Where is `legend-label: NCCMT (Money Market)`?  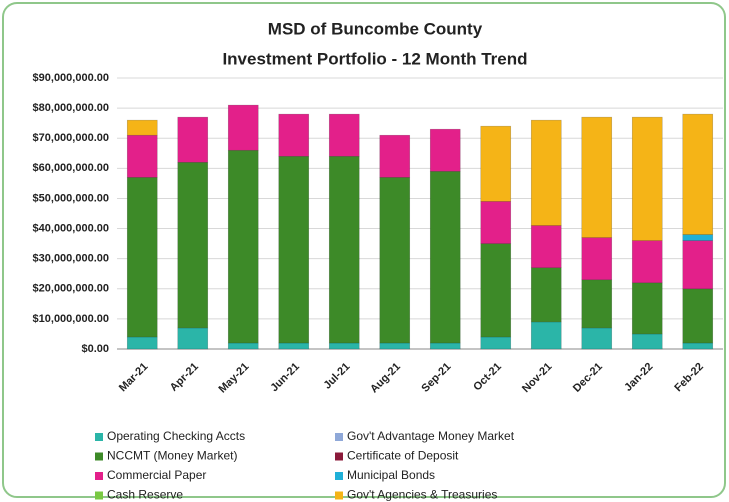 legend-label: NCCMT (Money Market) is located at coordinates (172, 456).